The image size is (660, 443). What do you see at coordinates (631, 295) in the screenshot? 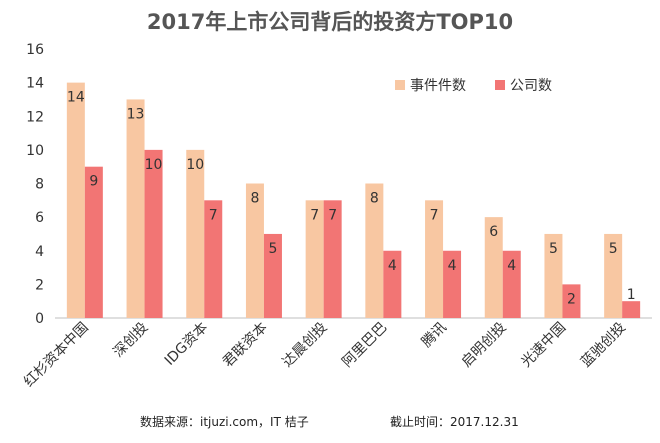
I see `data-label: 1` at bounding box center [631, 295].